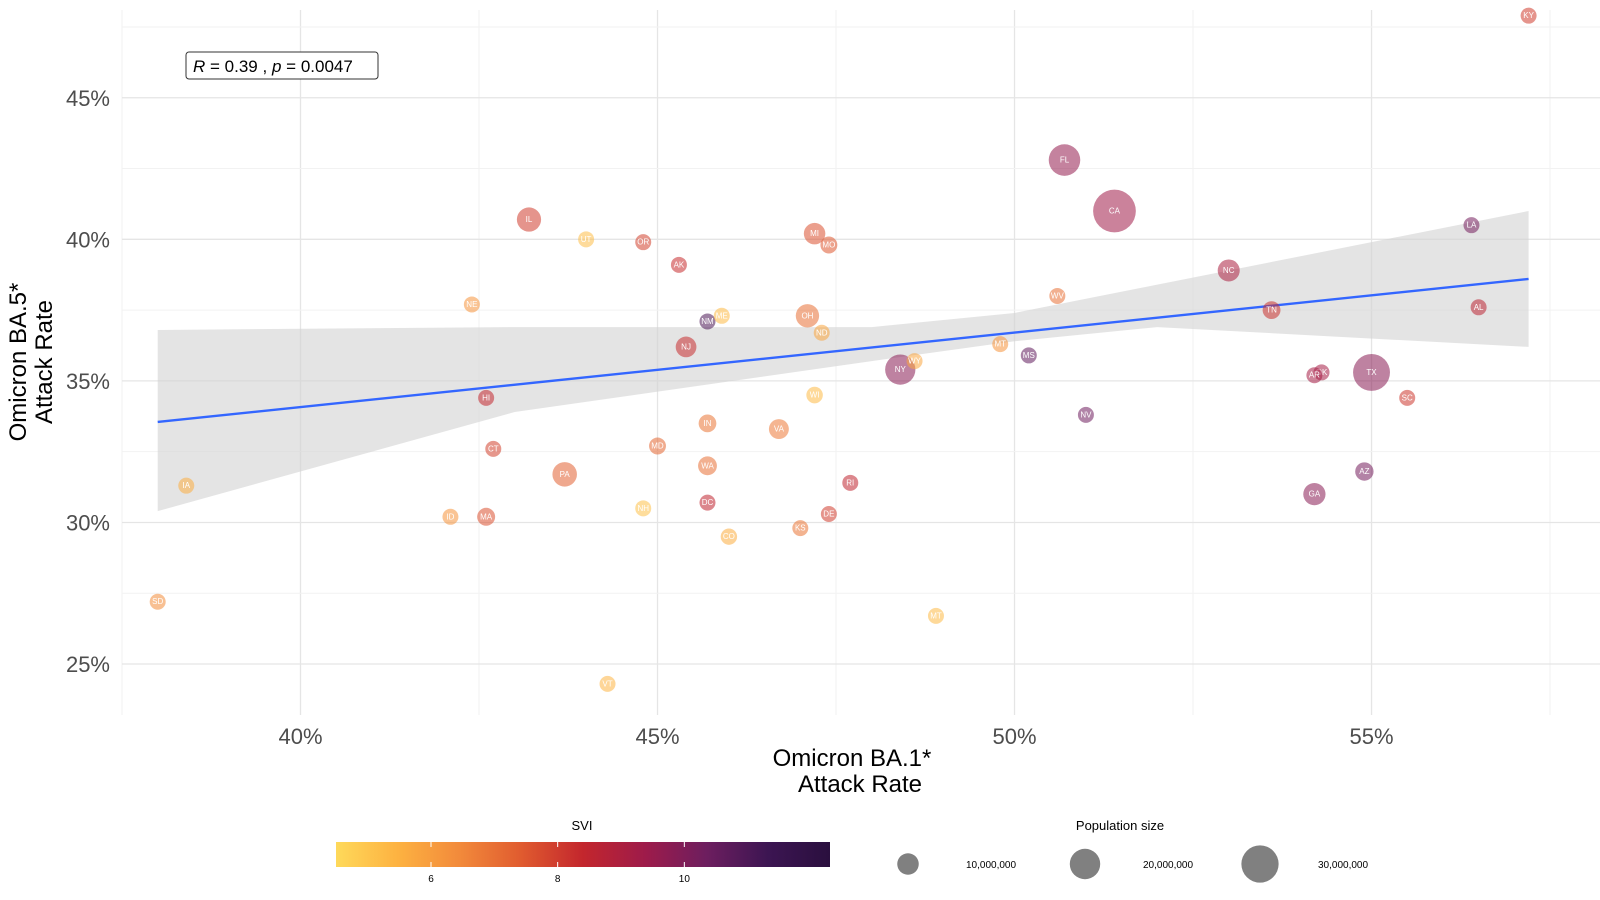 The width and height of the screenshot is (1600, 900). Describe the element at coordinates (1168, 865) in the screenshot. I see `population-legend-label: 20,000,000` at that location.